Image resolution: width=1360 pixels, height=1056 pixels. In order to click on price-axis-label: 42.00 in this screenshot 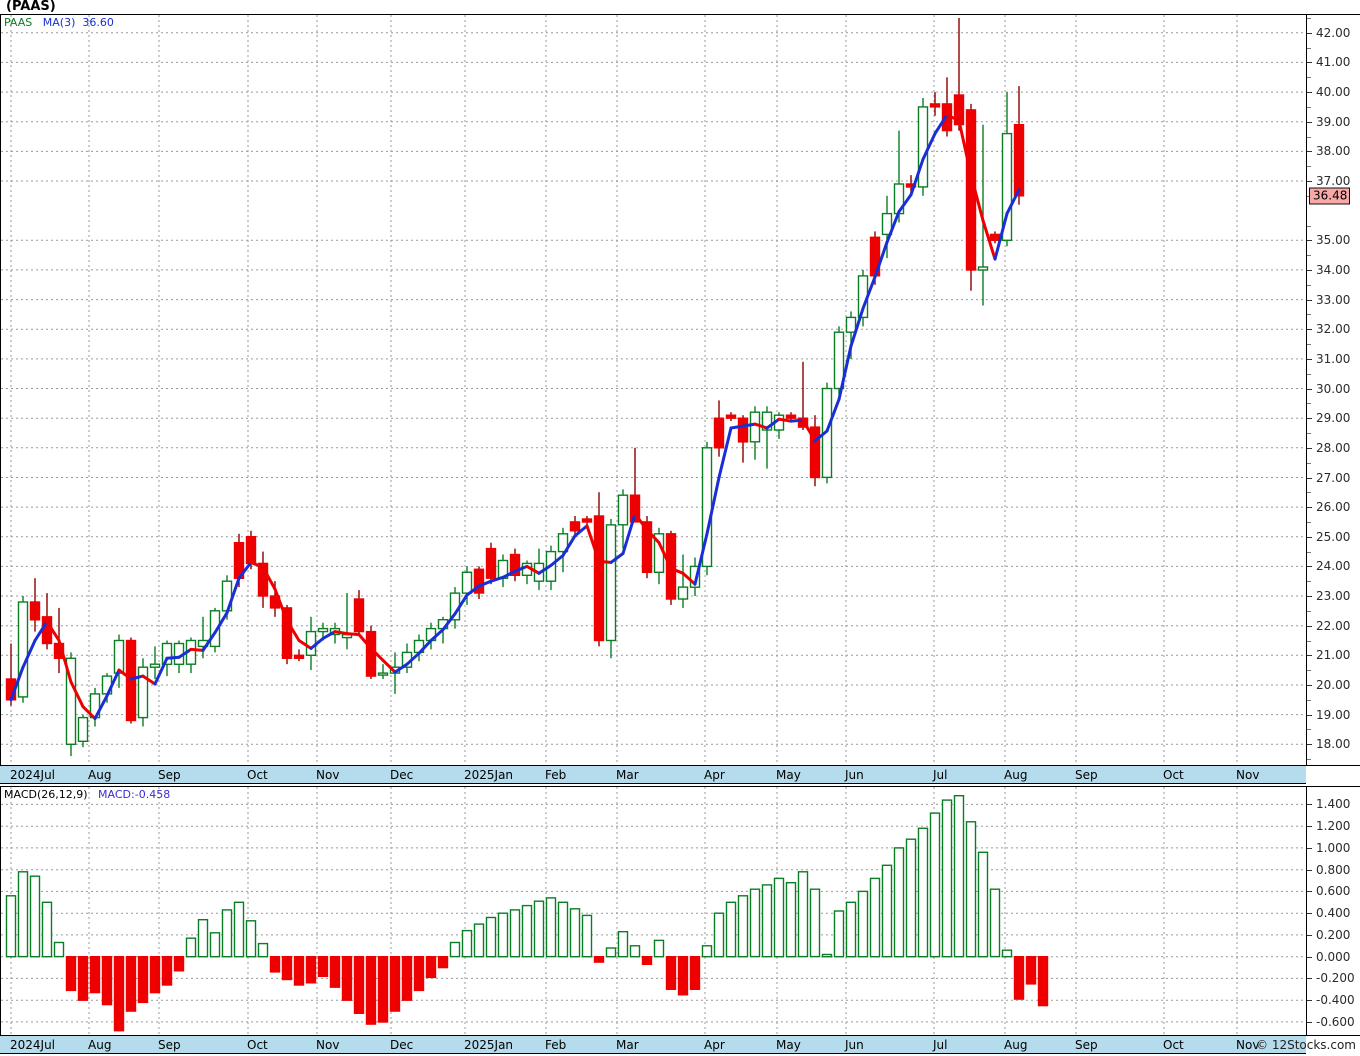, I will do `click(1333, 32)`.